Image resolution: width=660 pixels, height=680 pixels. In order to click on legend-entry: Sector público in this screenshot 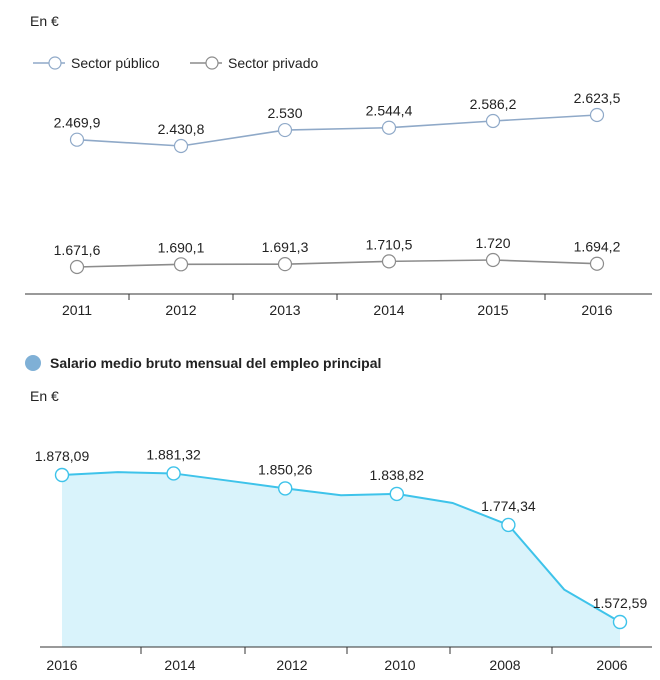, I will do `click(115, 63)`.